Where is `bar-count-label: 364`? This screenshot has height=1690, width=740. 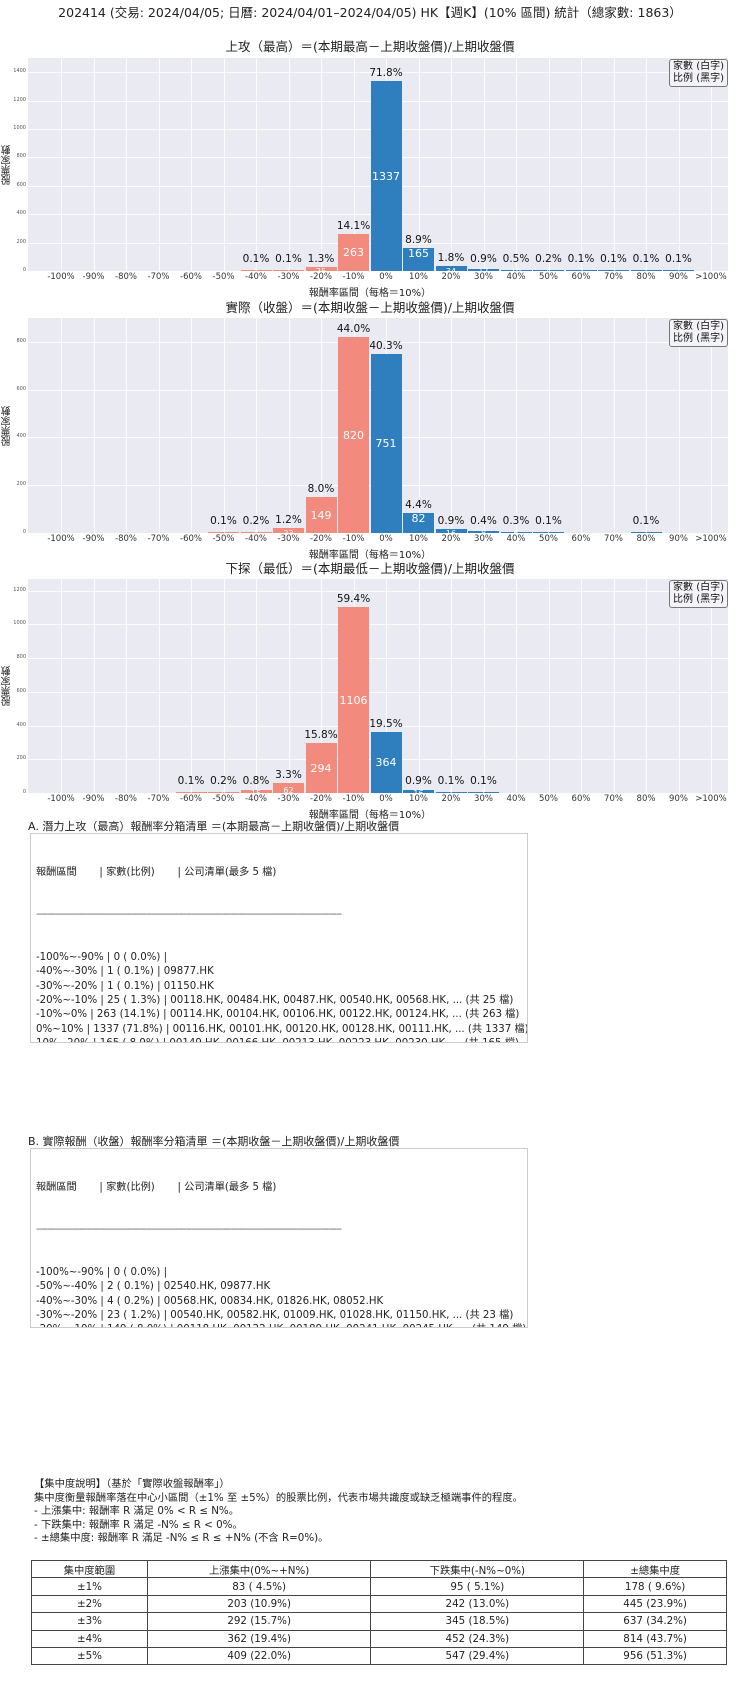
bar-count-label: 364 is located at coordinates (386, 763).